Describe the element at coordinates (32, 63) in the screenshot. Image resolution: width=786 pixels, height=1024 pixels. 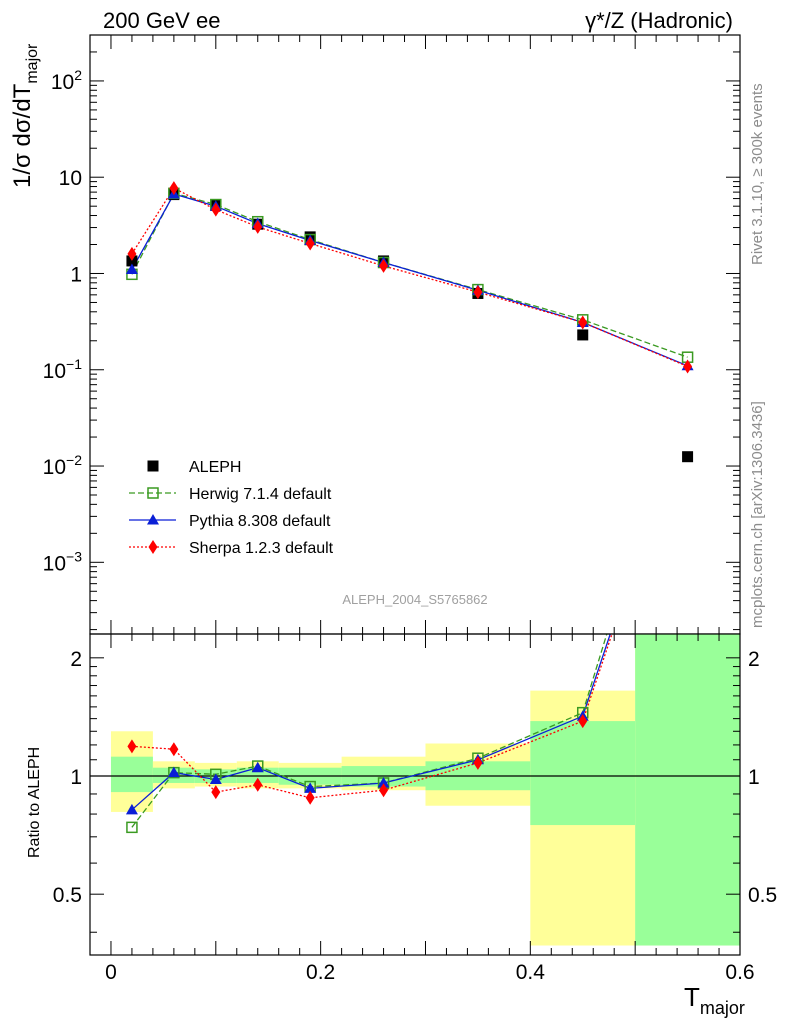
I see `main-y-axis-label-subscript: major` at that location.